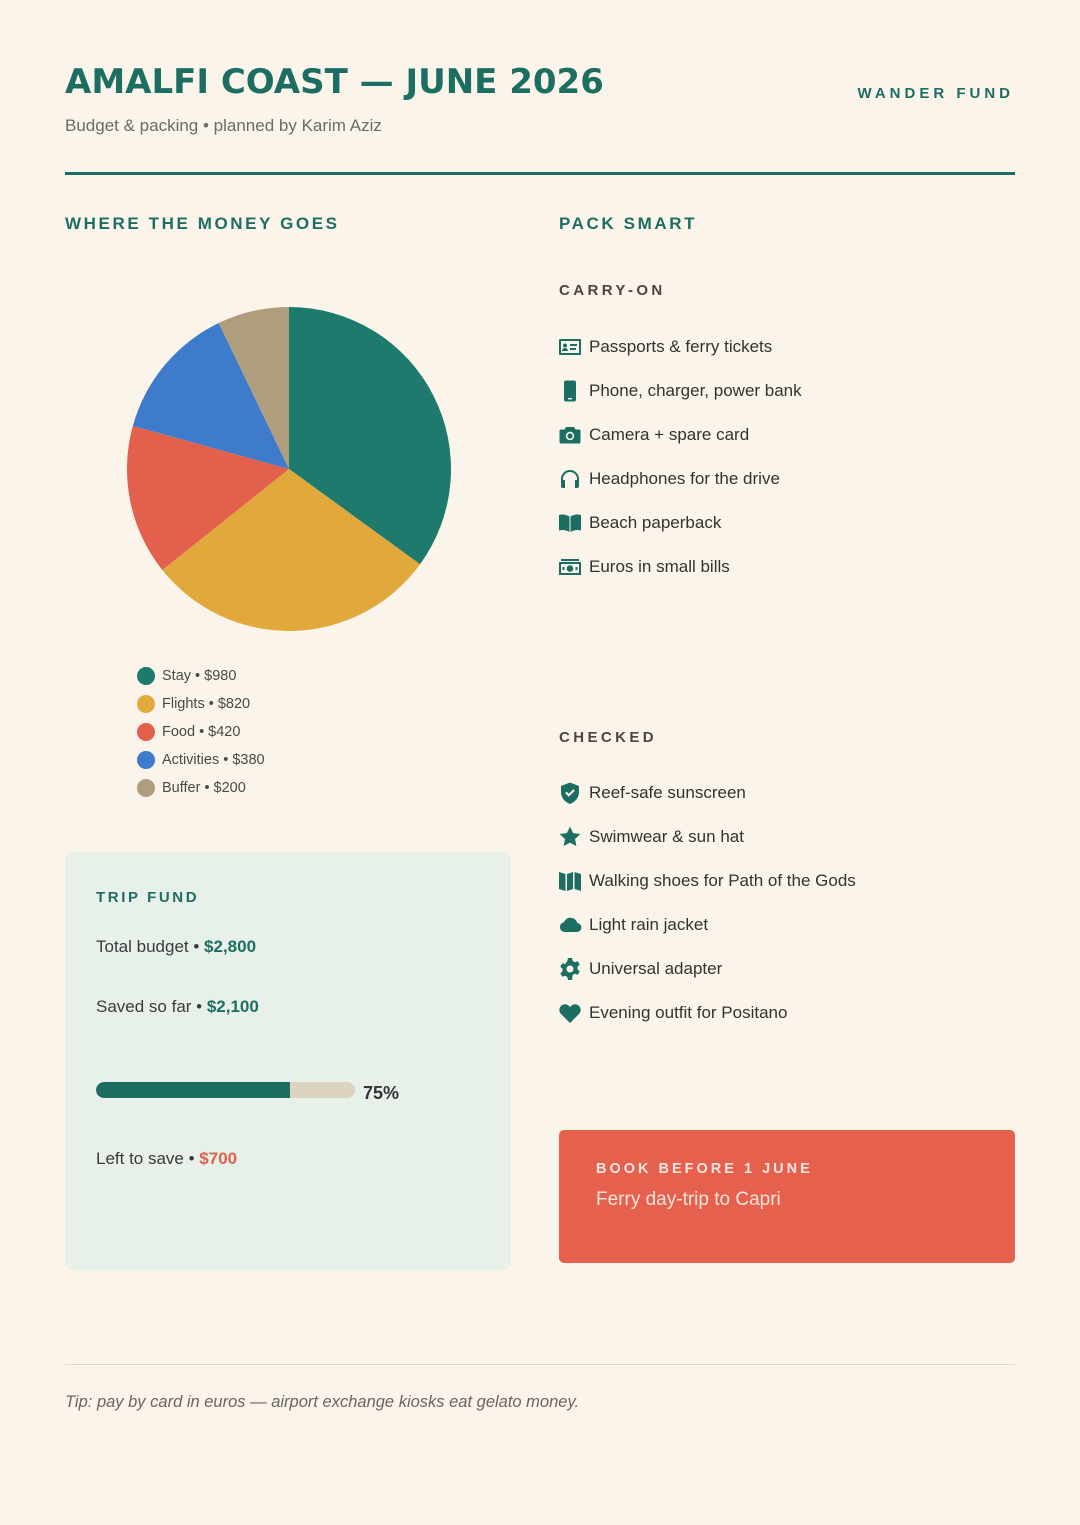 The image size is (1080, 1525). I want to click on booking-deadline: BOOK BEFORE 1 JUNE, so click(704, 1169).